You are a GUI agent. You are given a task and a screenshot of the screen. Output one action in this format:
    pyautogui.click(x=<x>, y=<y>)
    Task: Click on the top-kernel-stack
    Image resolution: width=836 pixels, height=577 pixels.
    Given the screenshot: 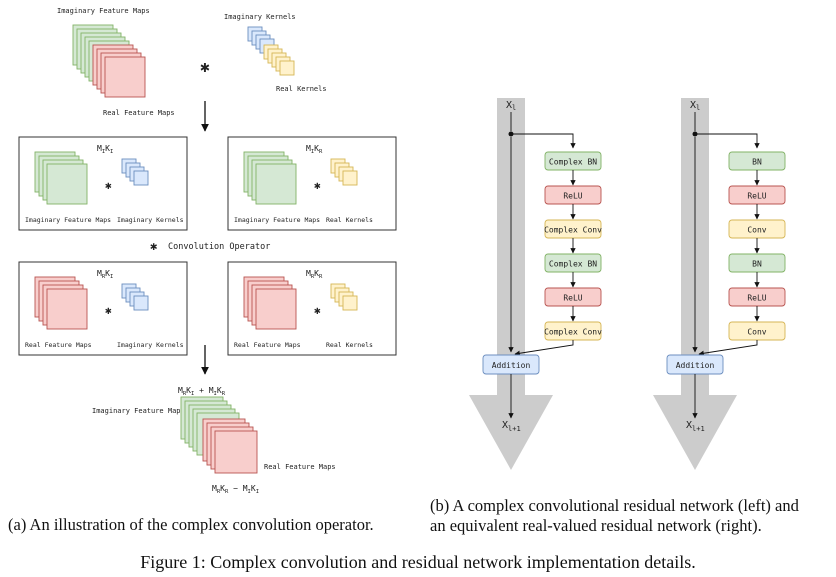 What is the action you would take?
    pyautogui.click(x=271, y=51)
    